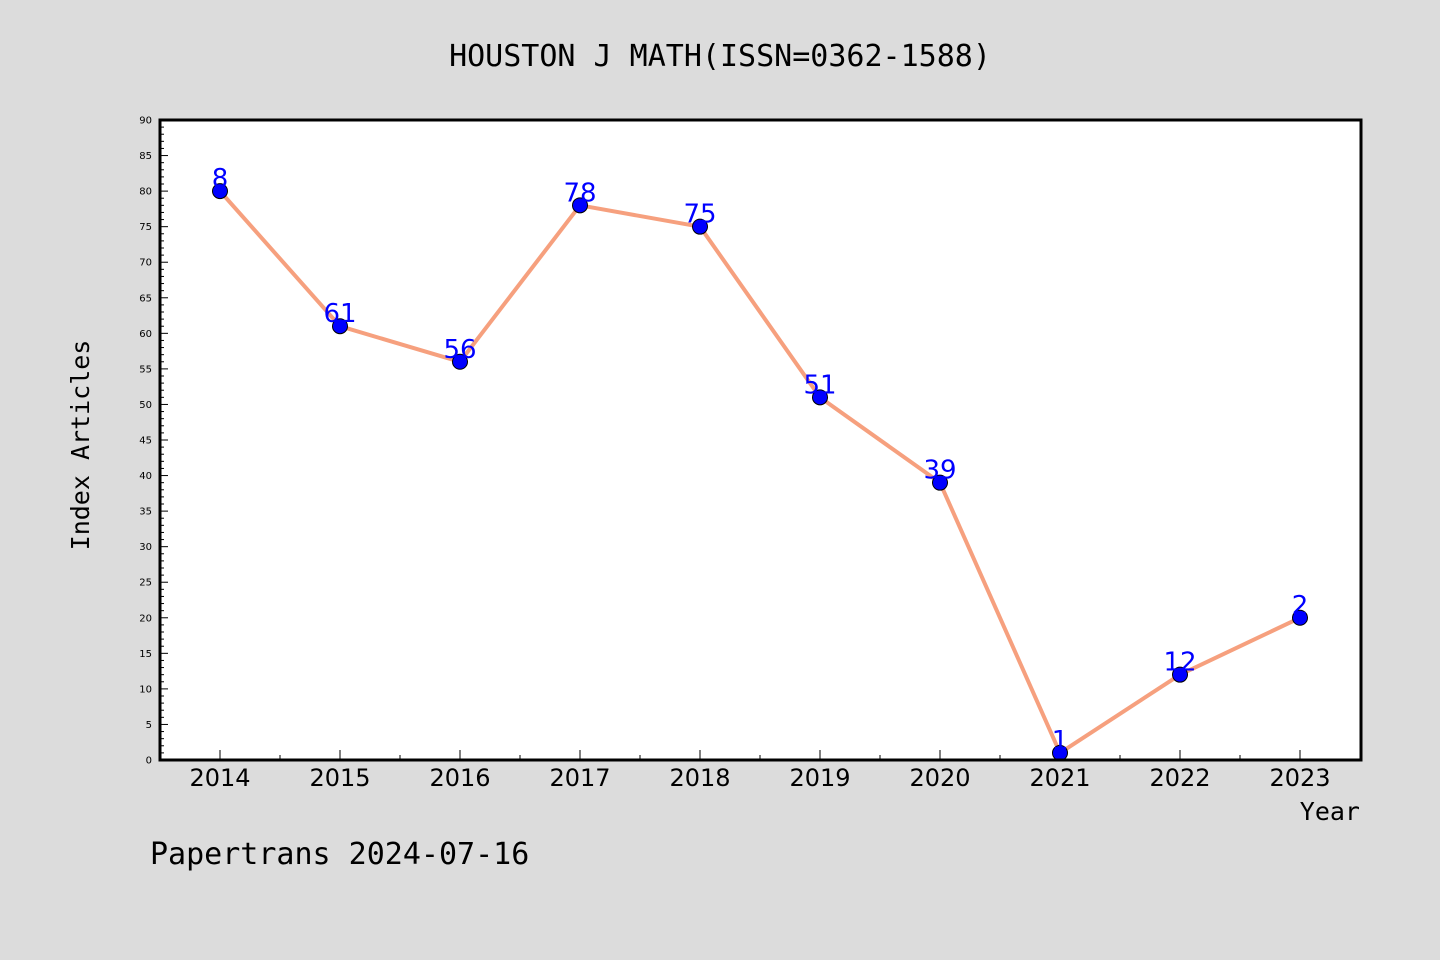 This screenshot has width=1440, height=960. I want to click on y-tick-label: 45, so click(145, 441).